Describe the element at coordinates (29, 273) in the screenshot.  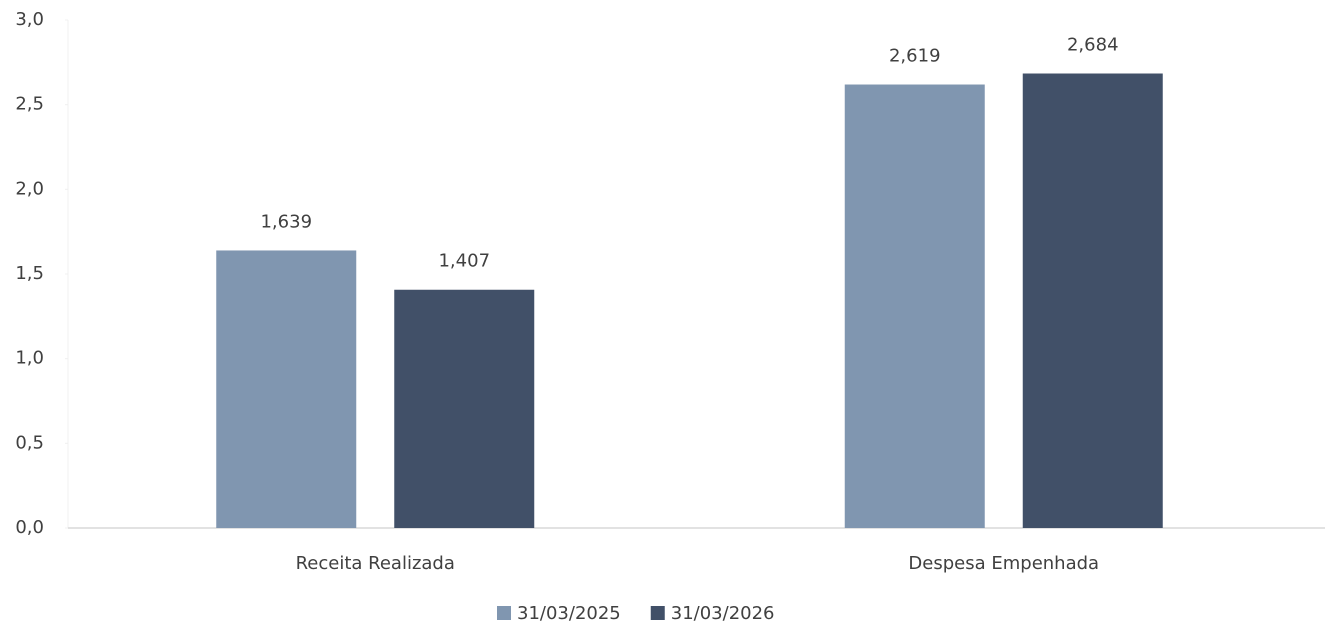
I see `y-tick-label: 1,5` at that location.